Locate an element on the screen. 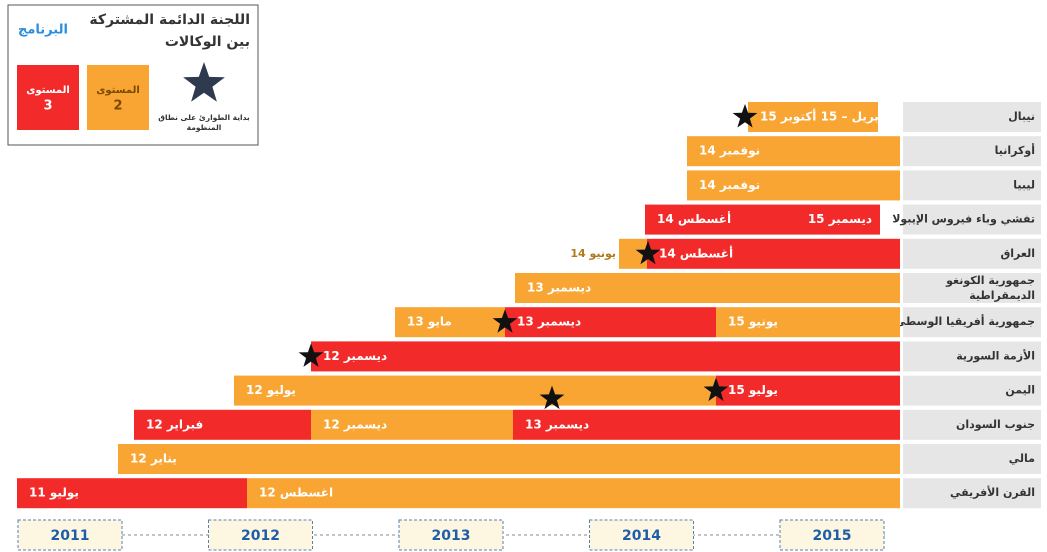  segment-label: 12 يوليو is located at coordinates (271, 390).